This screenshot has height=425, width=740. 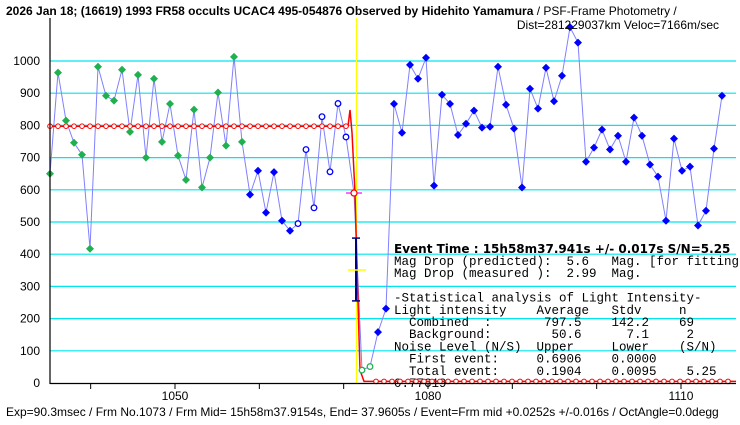 I want to click on y-tick-label: 200, so click(x=30, y=319).